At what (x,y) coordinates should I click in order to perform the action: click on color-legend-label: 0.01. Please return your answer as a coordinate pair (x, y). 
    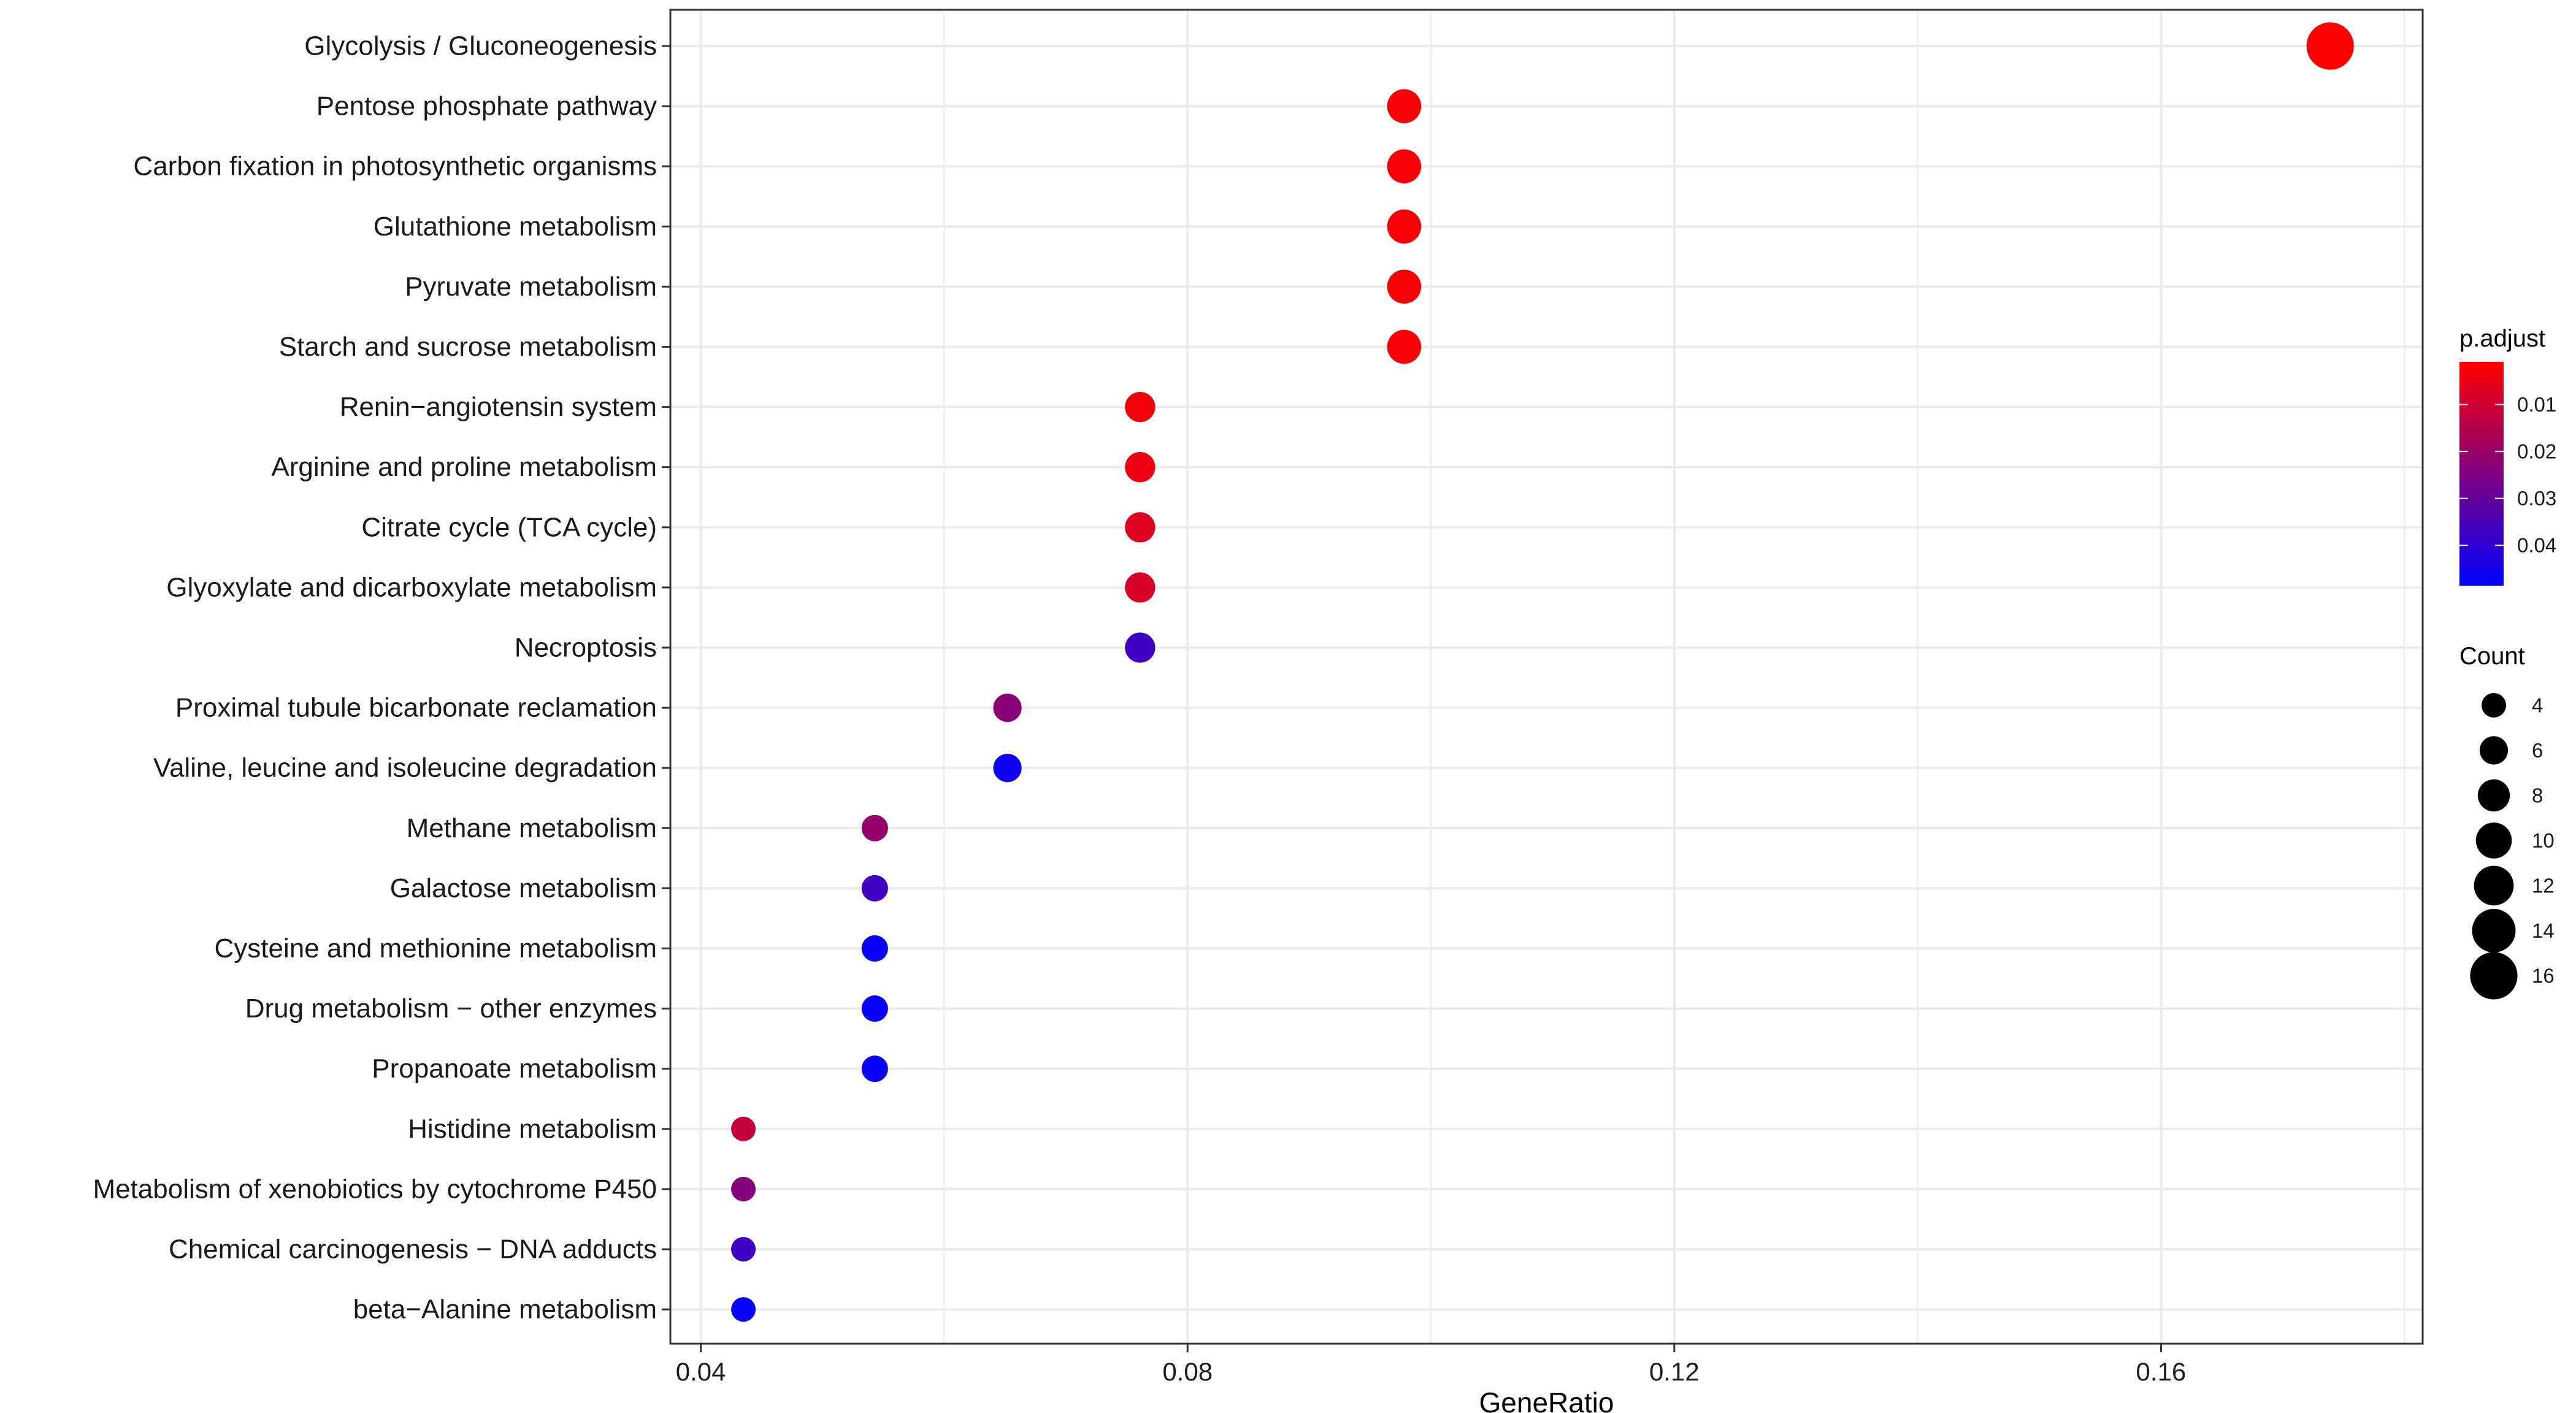
    Looking at the image, I should click on (2536, 404).